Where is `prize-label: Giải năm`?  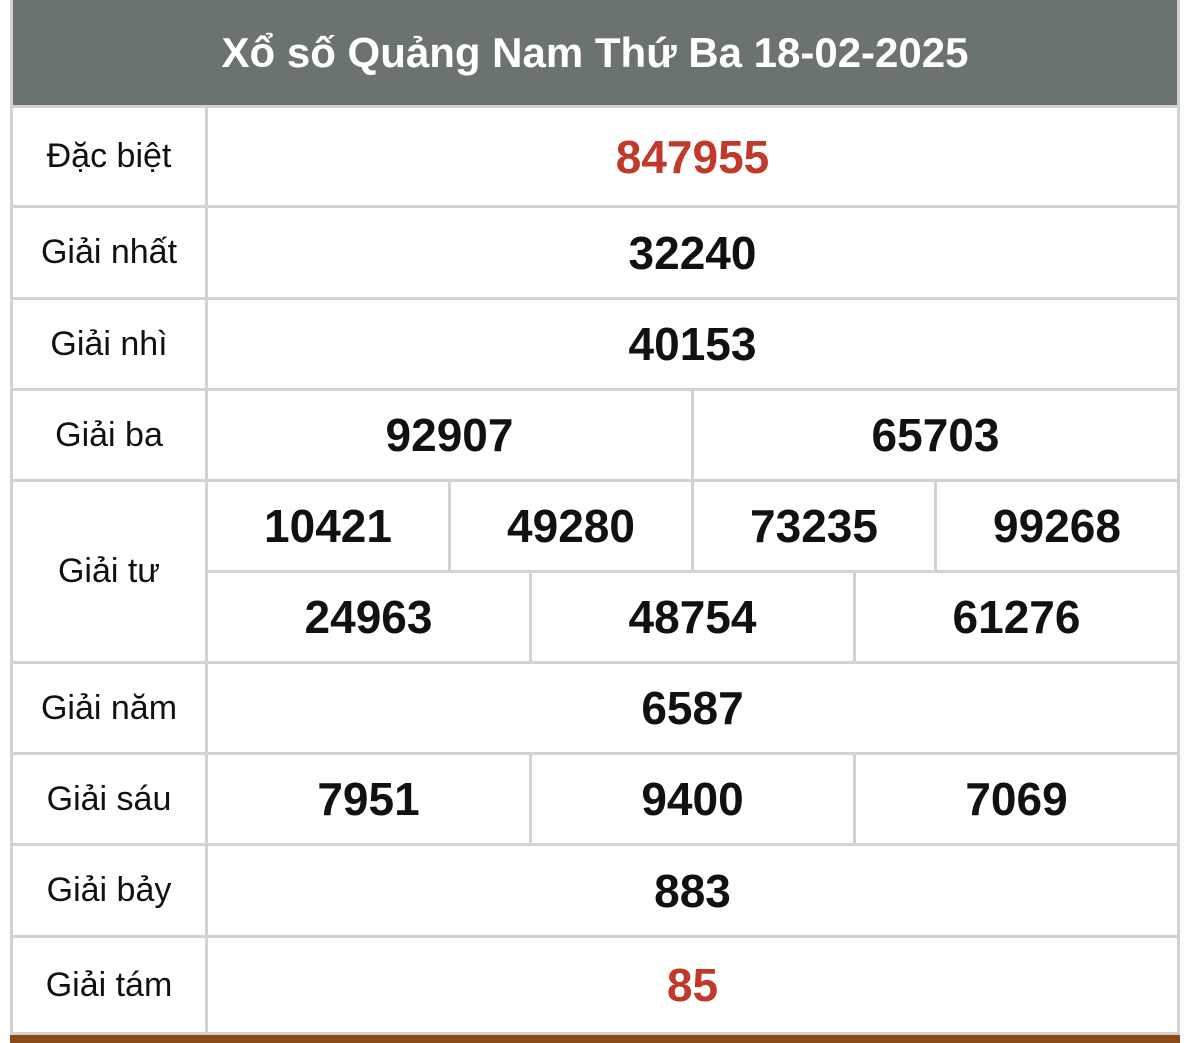
prize-label: Giải năm is located at coordinates (110, 708).